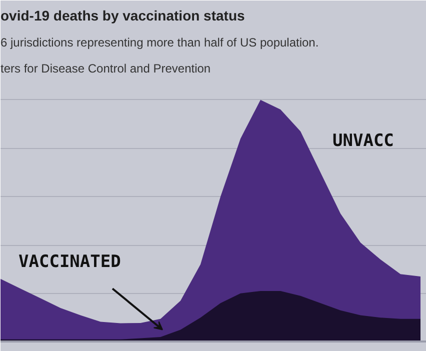 The width and height of the screenshot is (426, 351). Describe the element at coordinates (69, 262) in the screenshot. I see `annotation: VACCINATED` at that location.